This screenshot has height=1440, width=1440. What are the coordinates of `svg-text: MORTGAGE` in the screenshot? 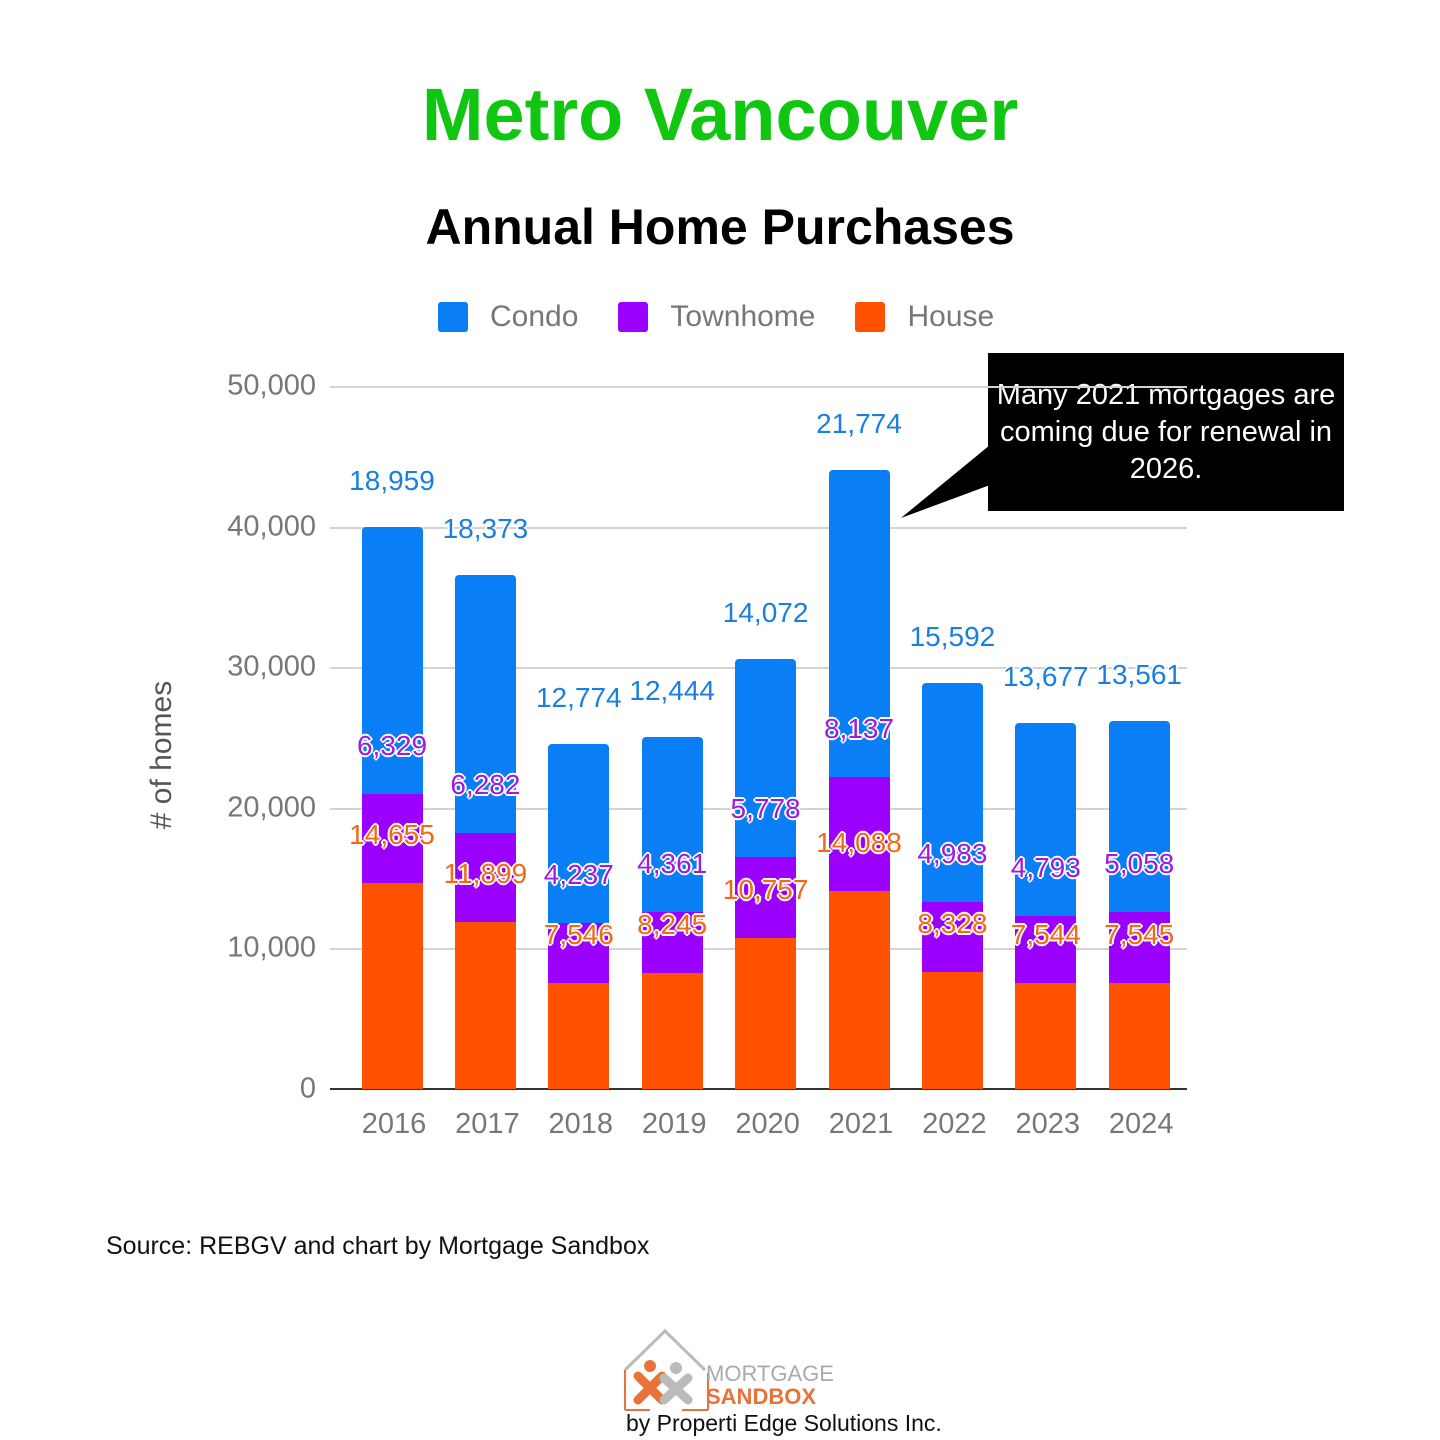 It's located at (770, 1373).